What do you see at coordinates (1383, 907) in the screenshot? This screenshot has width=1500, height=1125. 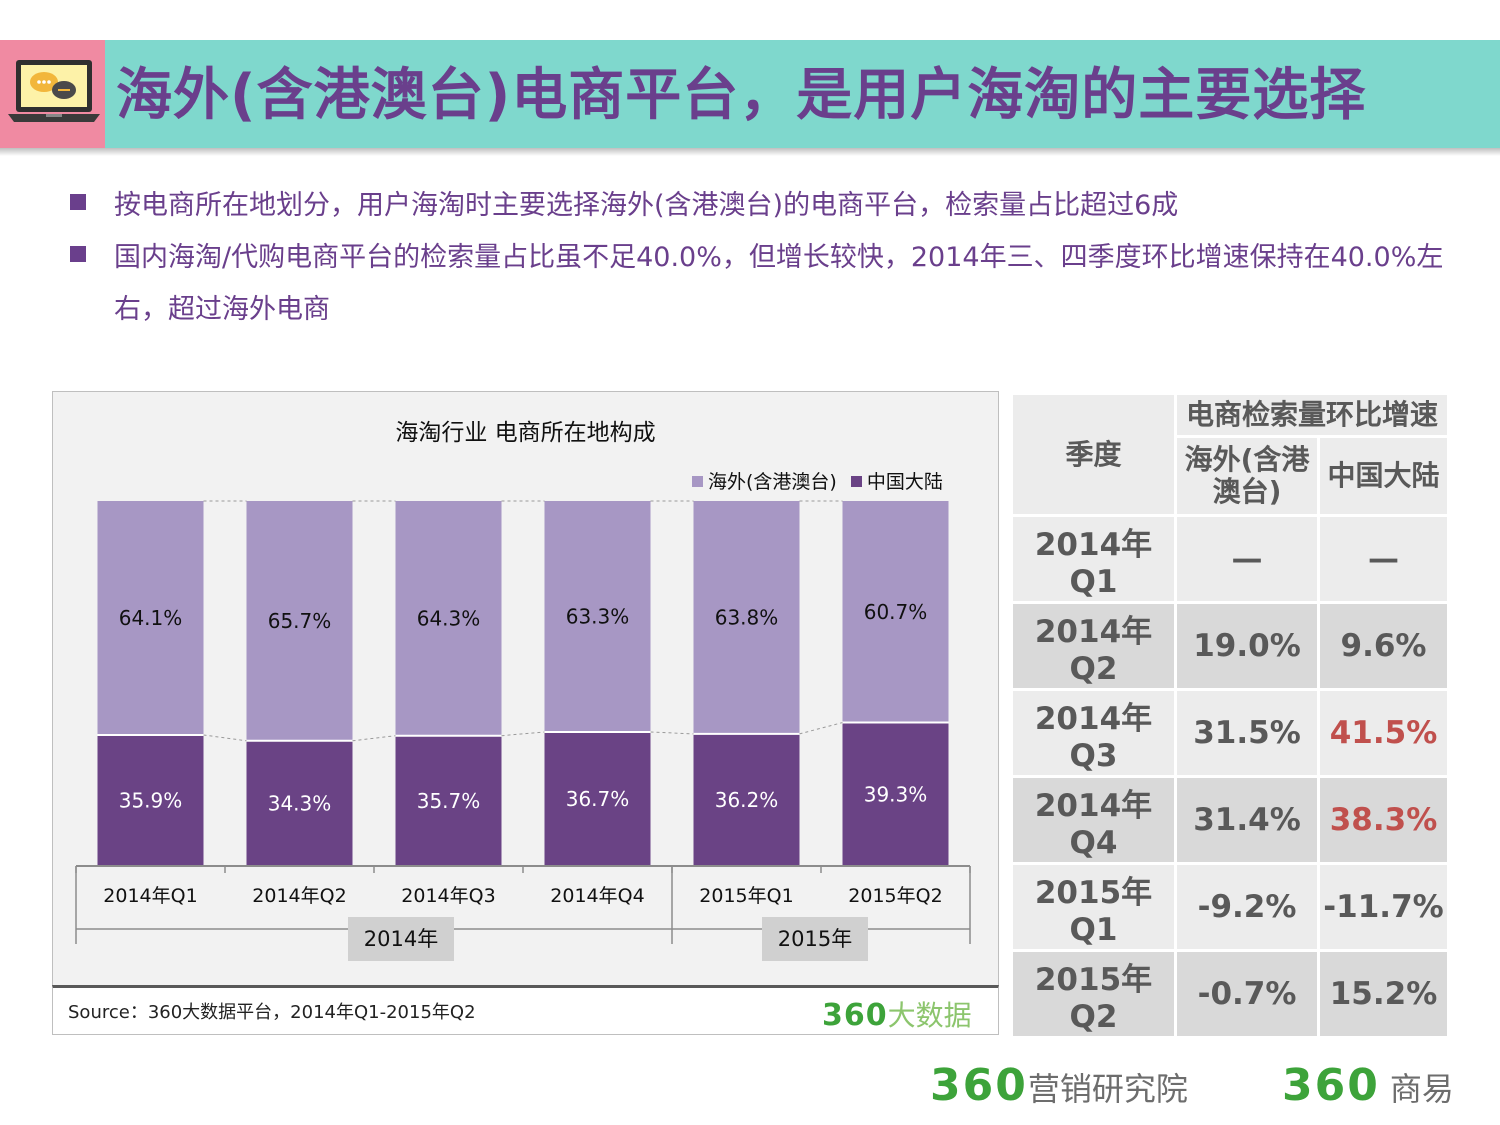 I see `table-cell-mainland: -11.7%` at bounding box center [1383, 907].